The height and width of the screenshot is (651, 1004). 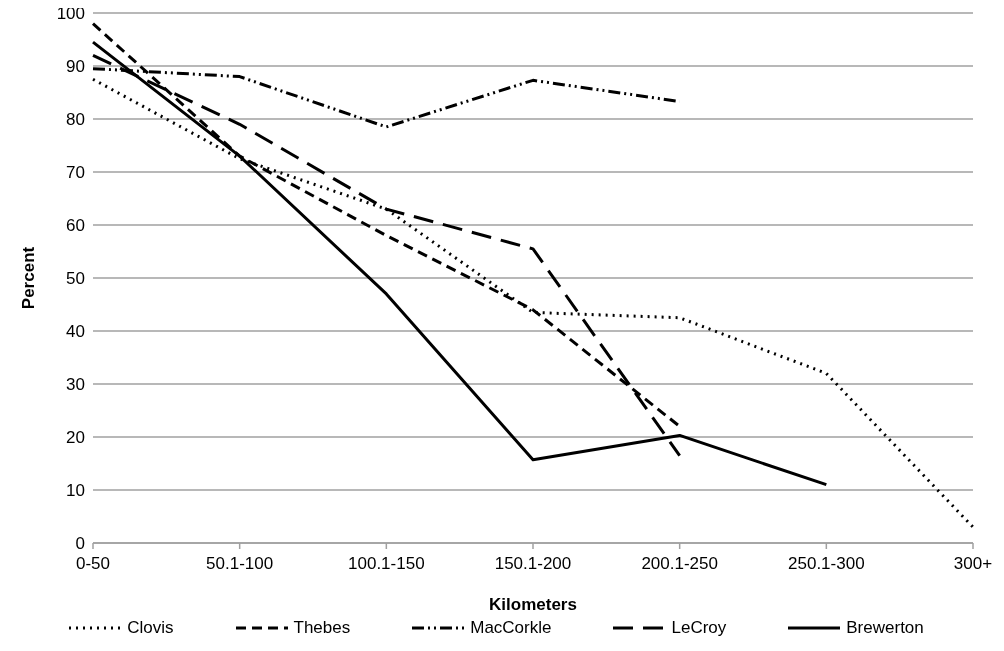 What do you see at coordinates (80, 544) in the screenshot?
I see `y-tick-label: 0` at bounding box center [80, 544].